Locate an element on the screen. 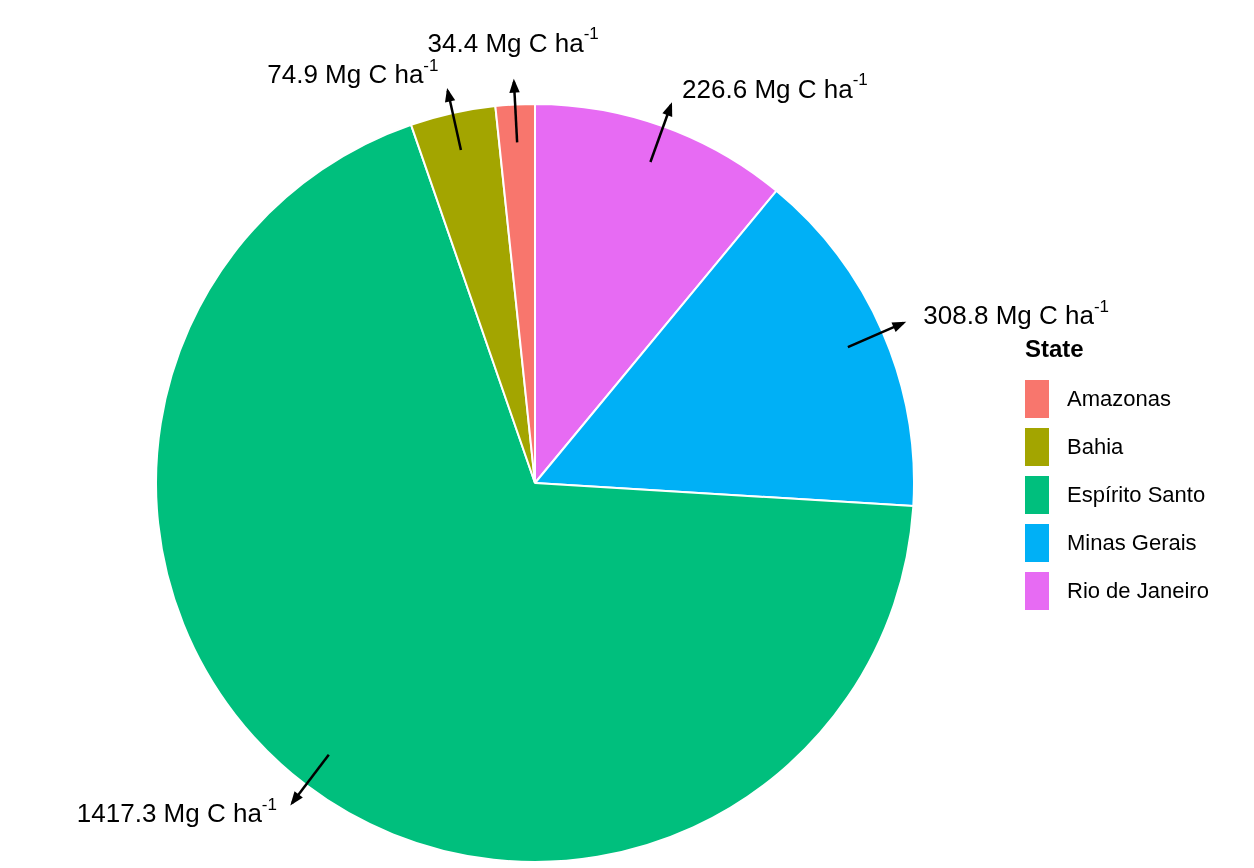 This screenshot has width=1254, height=868. legend-title: State is located at coordinates (1055, 349).